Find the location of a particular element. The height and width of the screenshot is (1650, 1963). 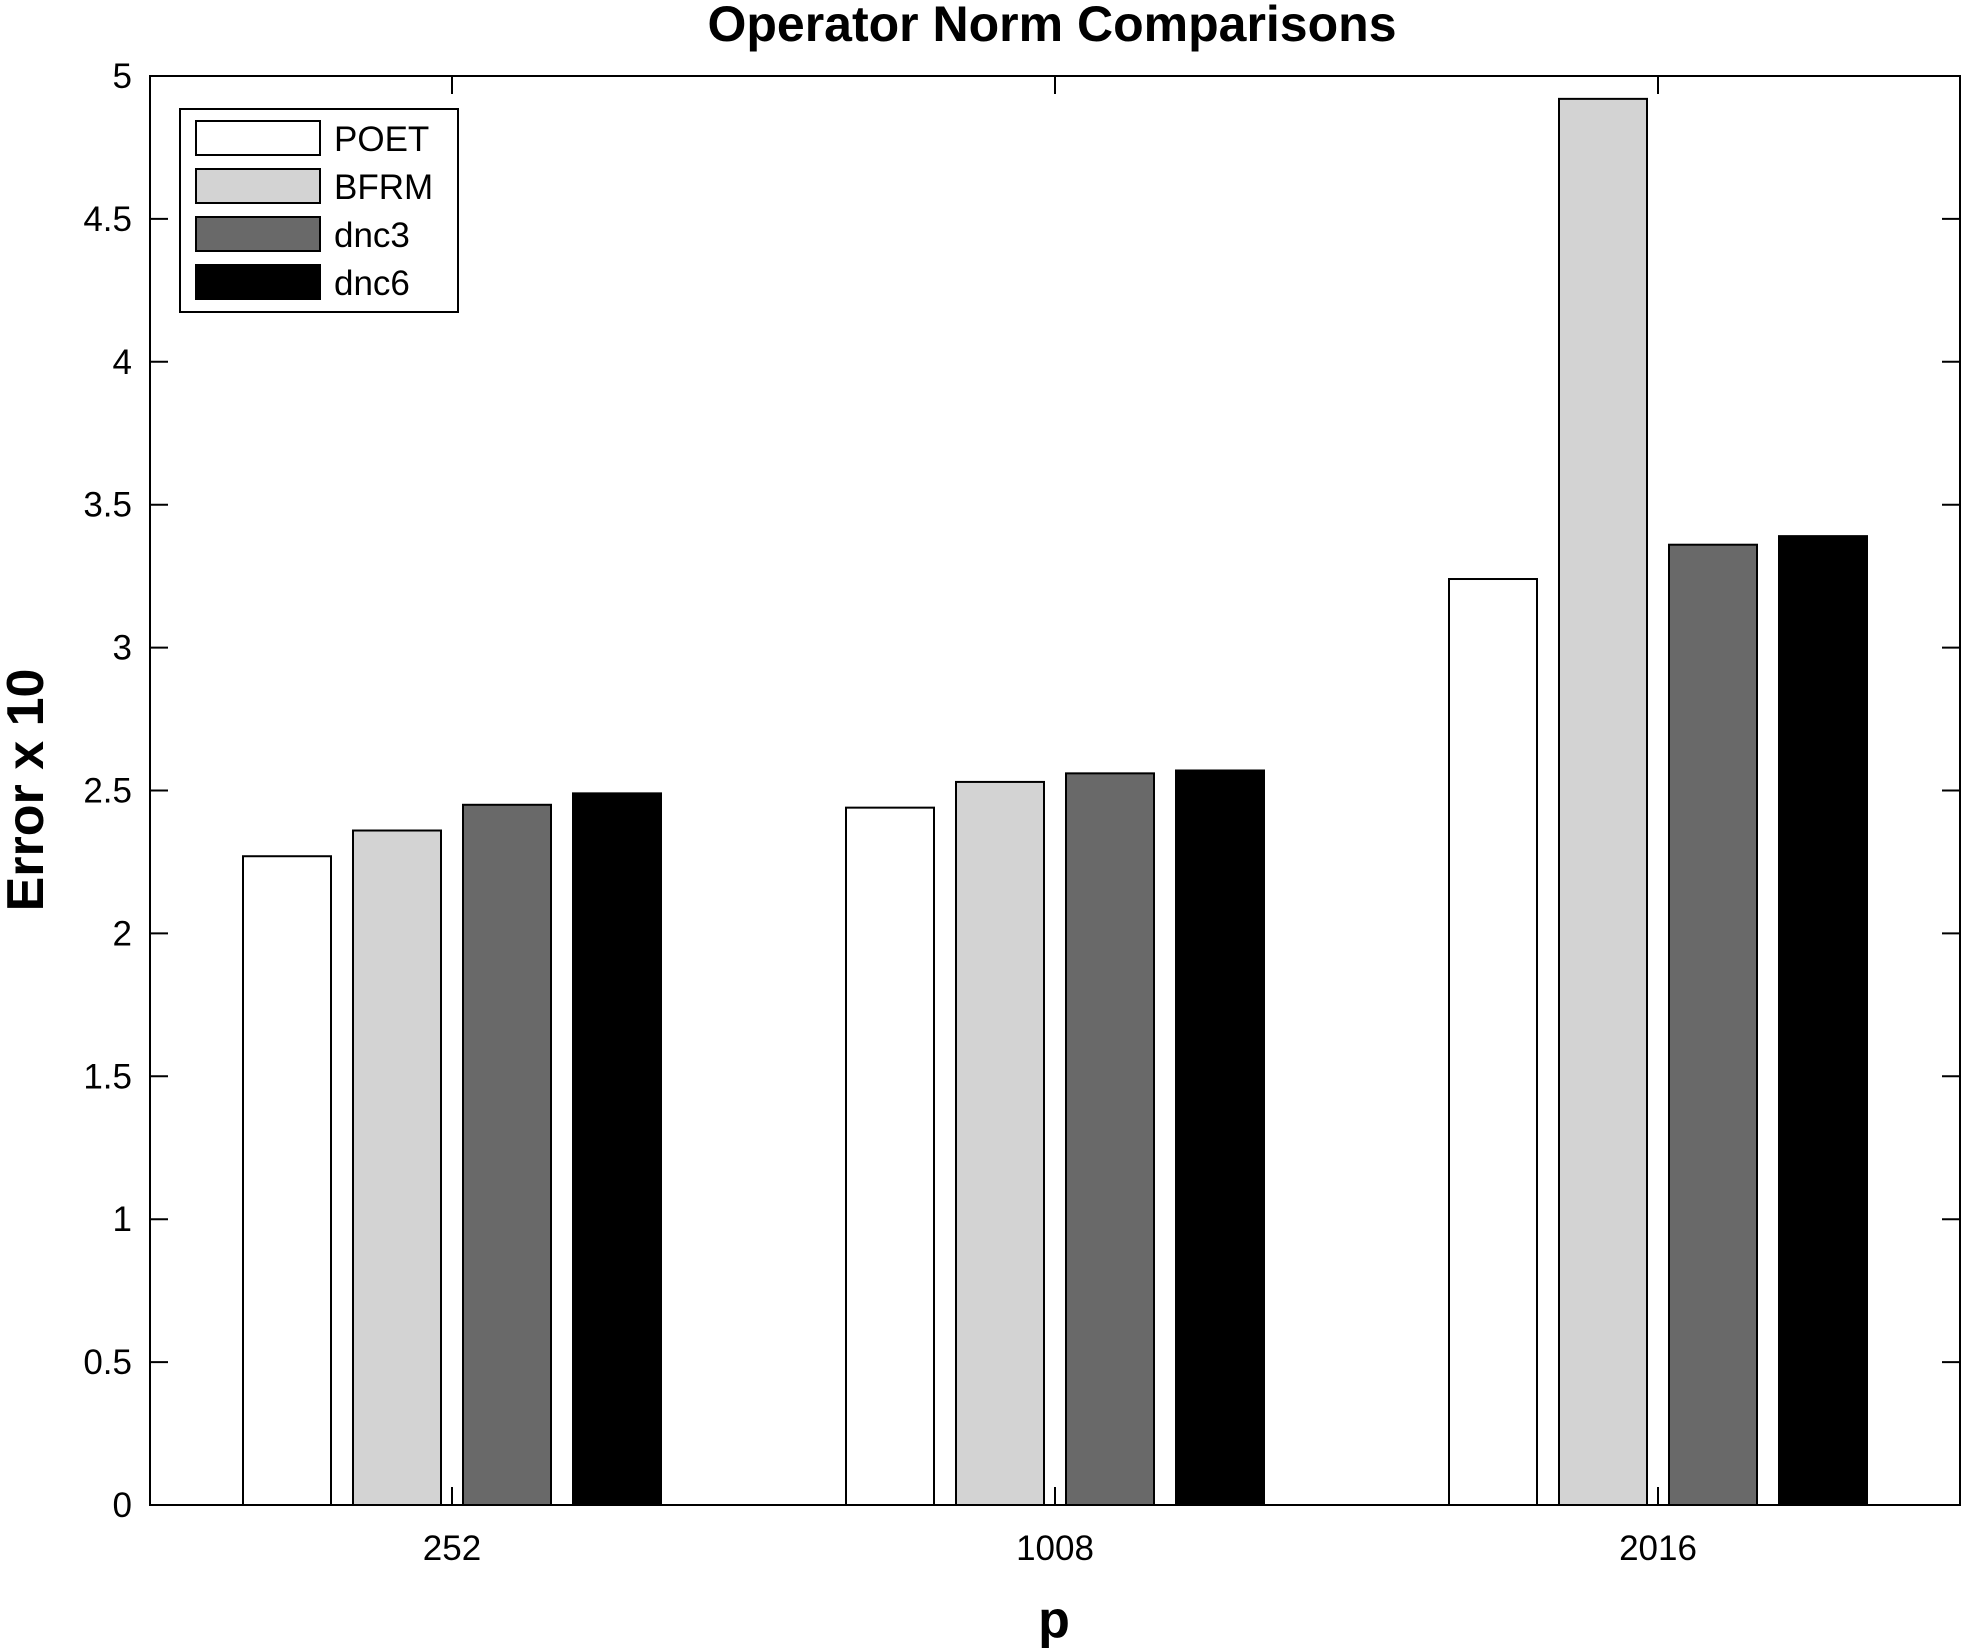

y-tick-label: 0.5 is located at coordinates (107, 1362).